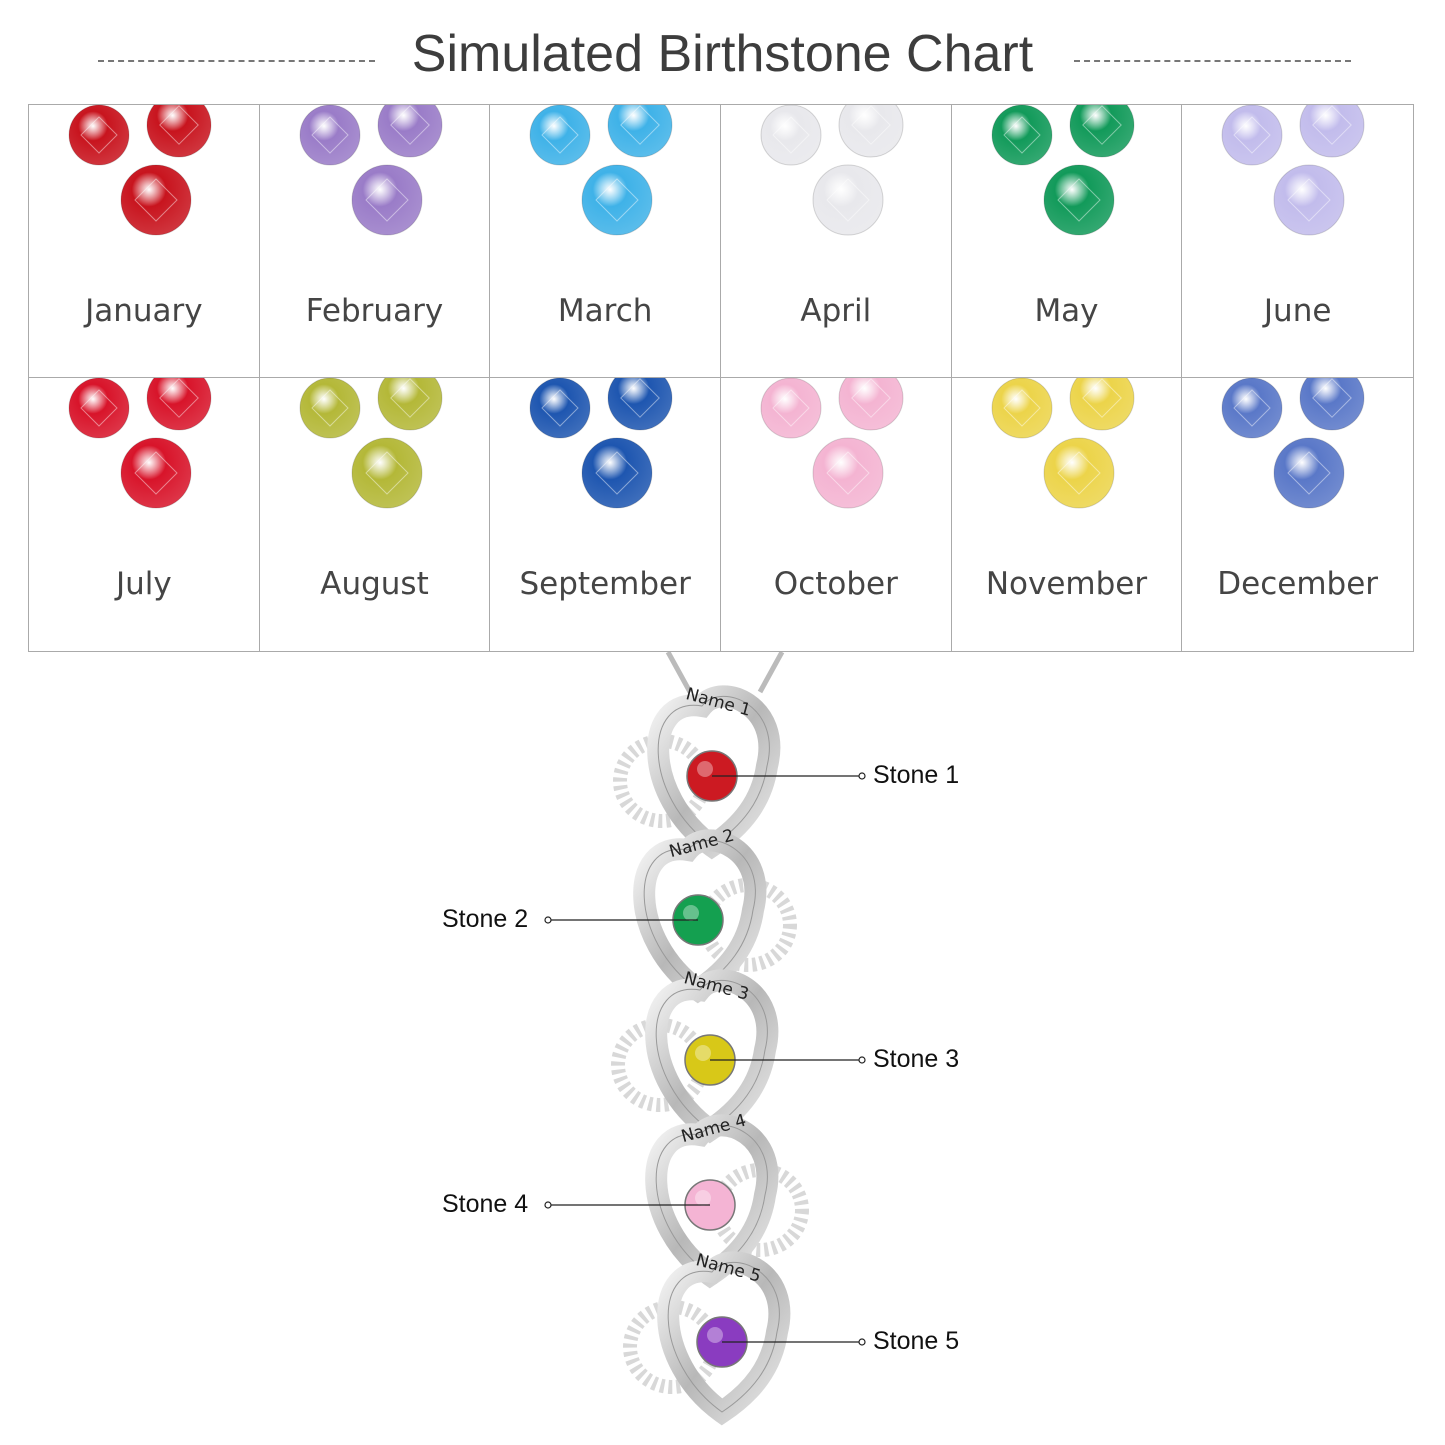 The image size is (1445, 1445). Describe the element at coordinates (1297, 241) in the screenshot. I see `month-cell-june: June` at that location.